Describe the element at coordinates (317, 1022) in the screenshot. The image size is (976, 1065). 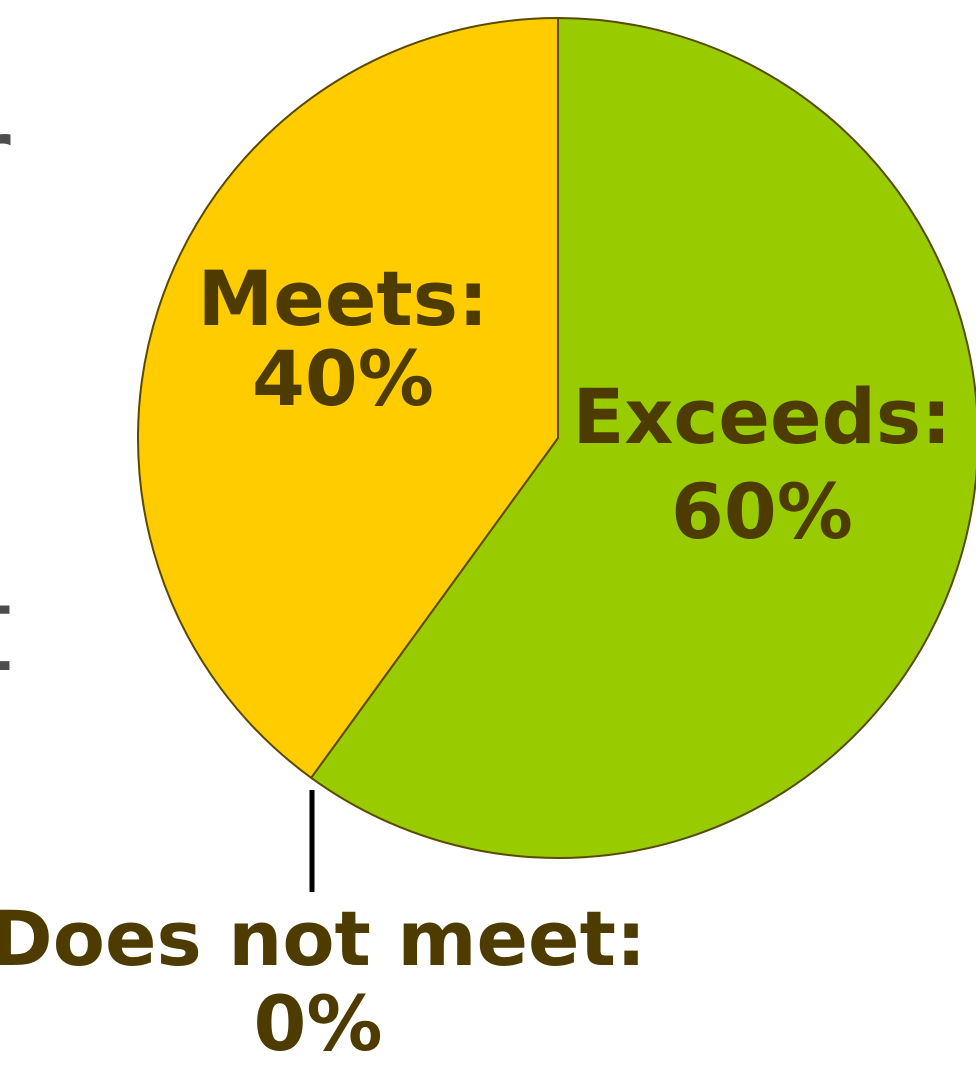
I see `label-does-not-meet-value: 0%` at that location.